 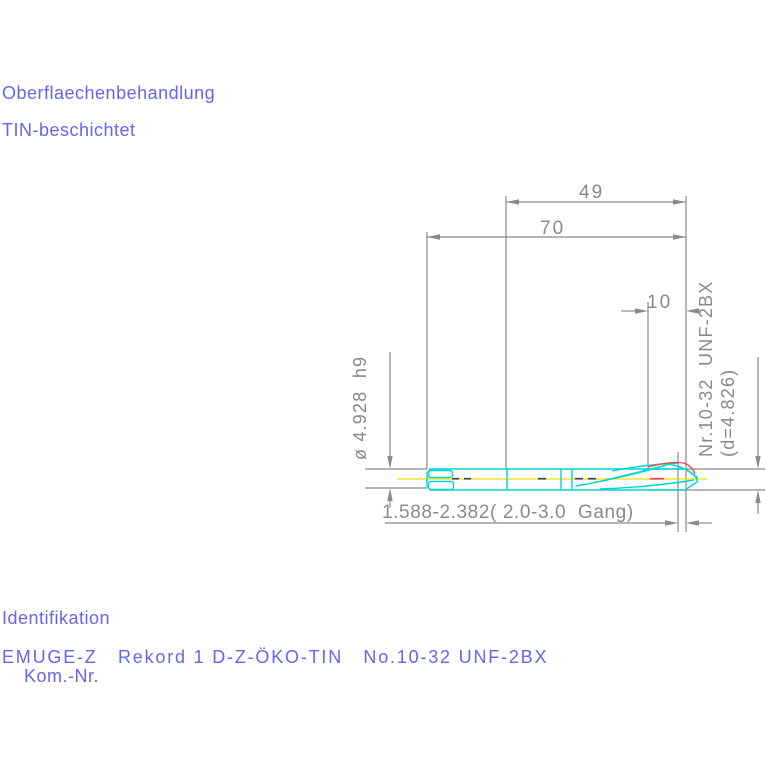 What do you see at coordinates (592, 192) in the screenshot?
I see `dim-label-49: 49` at bounding box center [592, 192].